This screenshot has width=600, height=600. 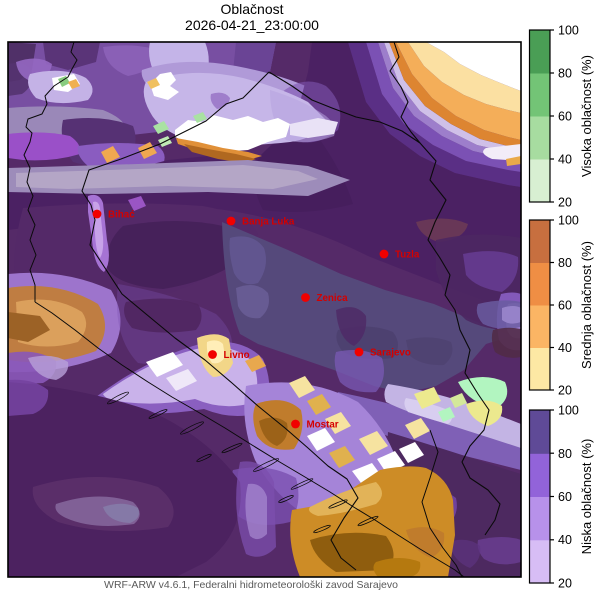 What do you see at coordinates (268, 222) in the screenshot?
I see `svg-text: Banja Luka` at bounding box center [268, 222].